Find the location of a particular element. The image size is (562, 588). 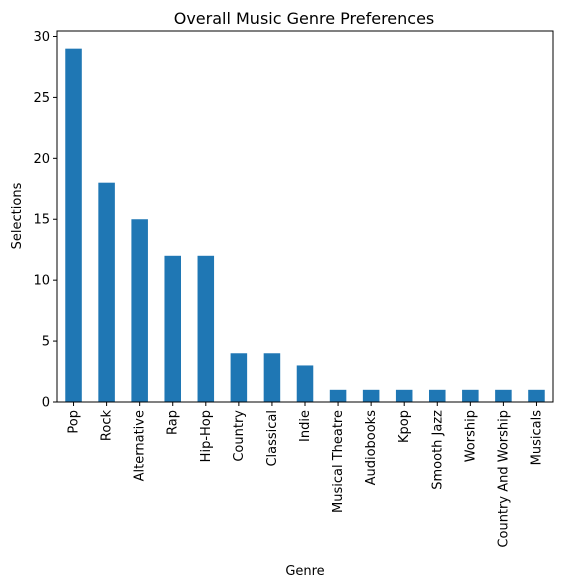

y-tick-label: 10 is located at coordinates (41, 281).